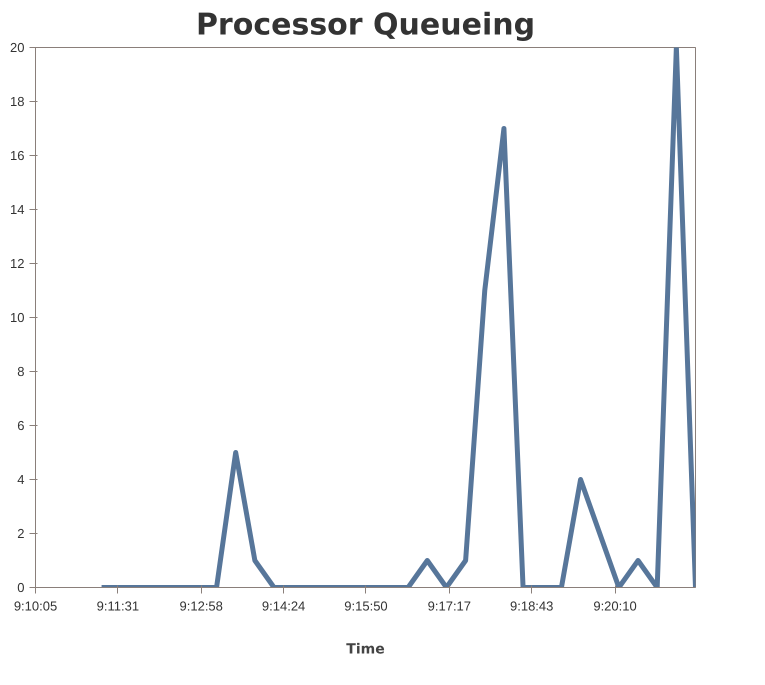 The height and width of the screenshot is (685, 765). I want to click on y-tick-label: 16, so click(17, 155).